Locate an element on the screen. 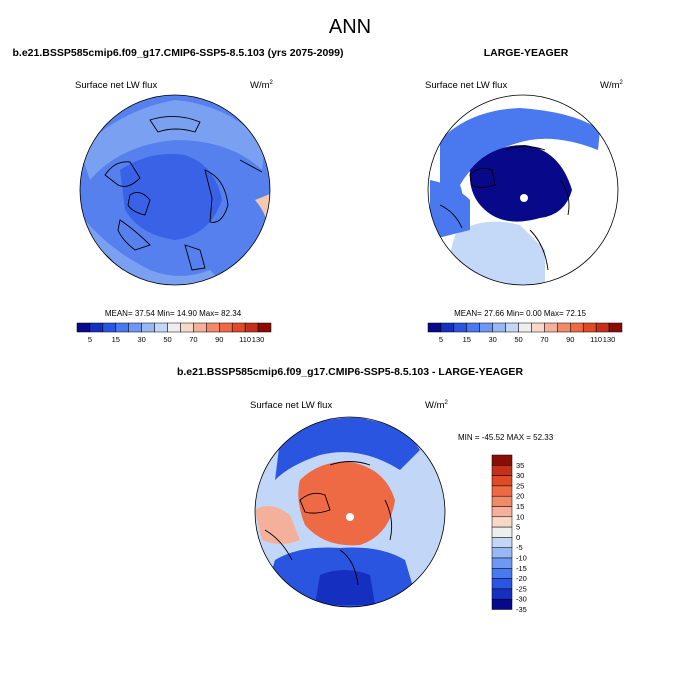  panel2-colorbar-tick-label: 15 is located at coordinates (467, 339).